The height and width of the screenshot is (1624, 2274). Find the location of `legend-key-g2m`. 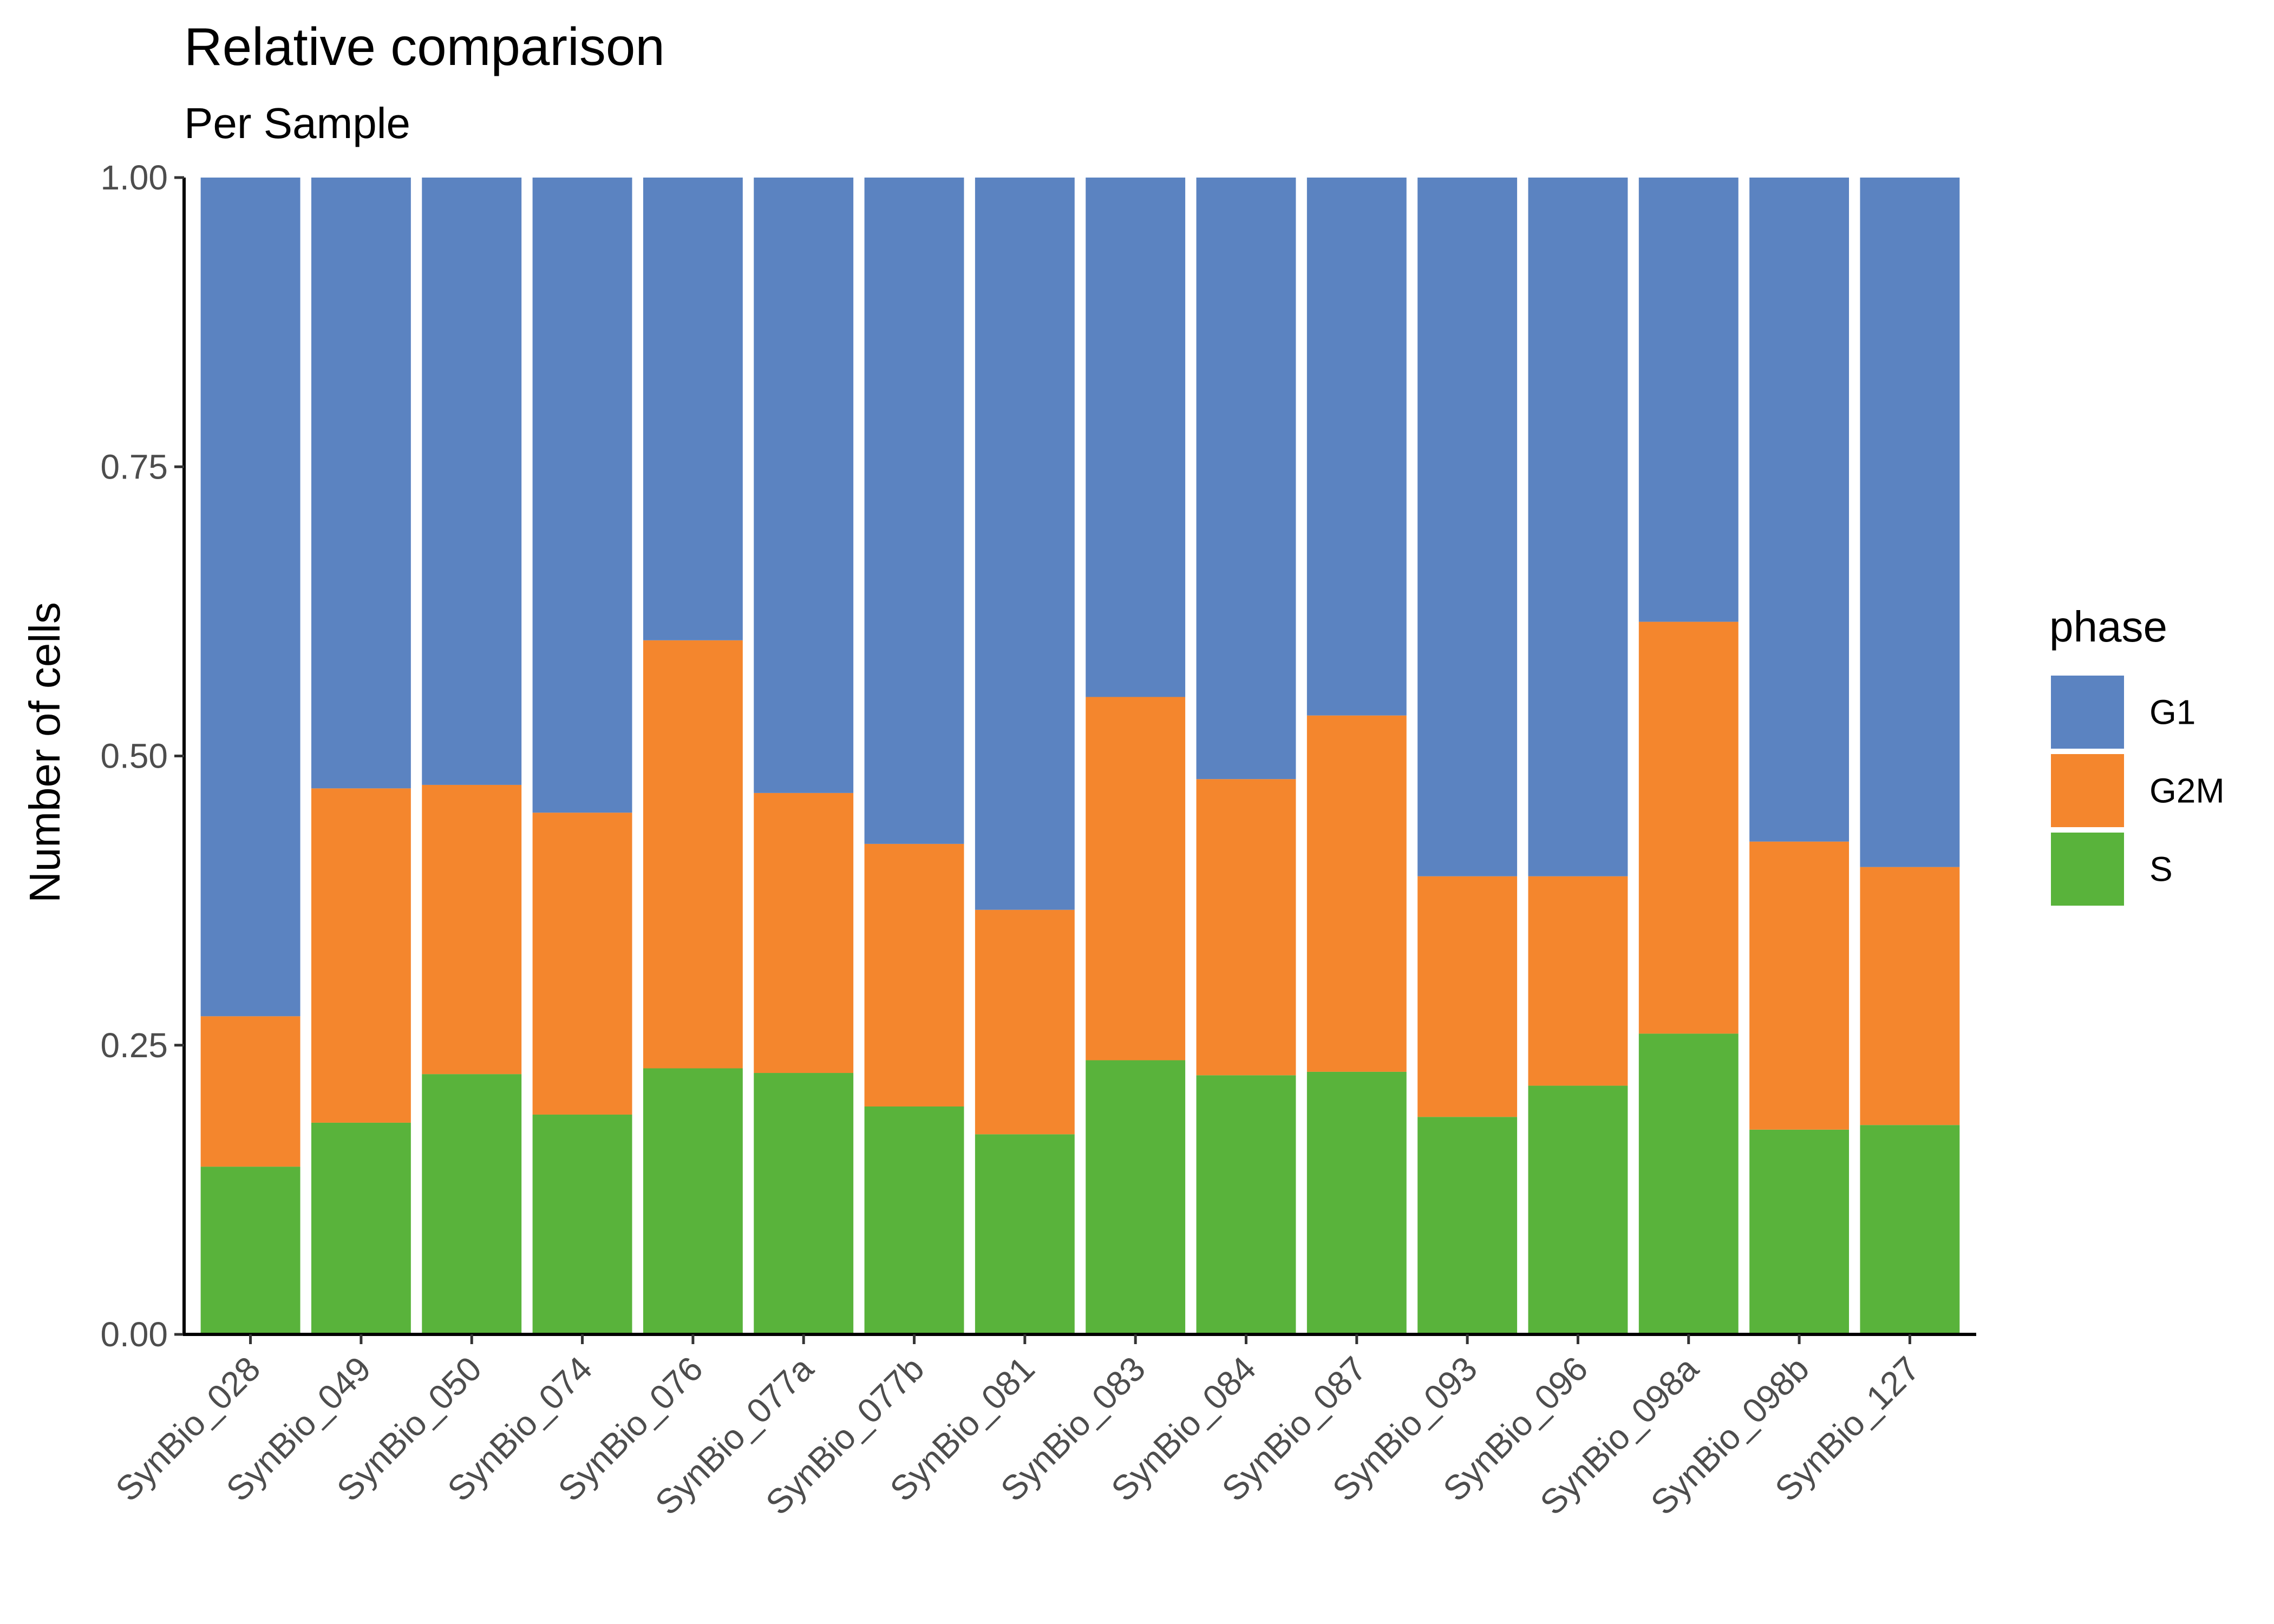

legend-key-g2m is located at coordinates (2088, 790).